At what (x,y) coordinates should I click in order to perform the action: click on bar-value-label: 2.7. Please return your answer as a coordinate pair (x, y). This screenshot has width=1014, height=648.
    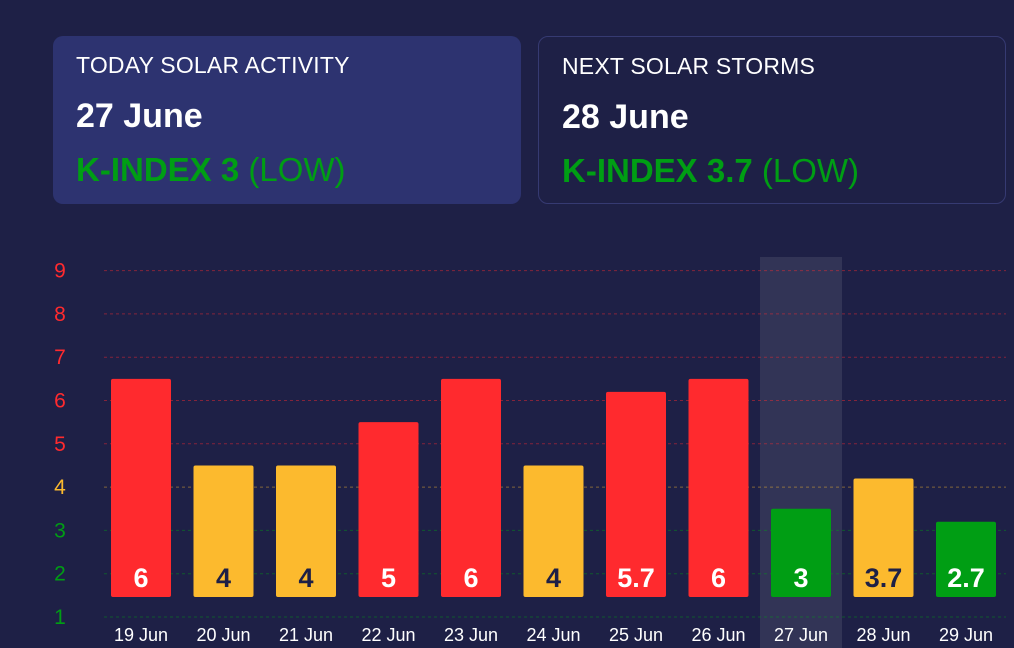
    Looking at the image, I should click on (966, 578).